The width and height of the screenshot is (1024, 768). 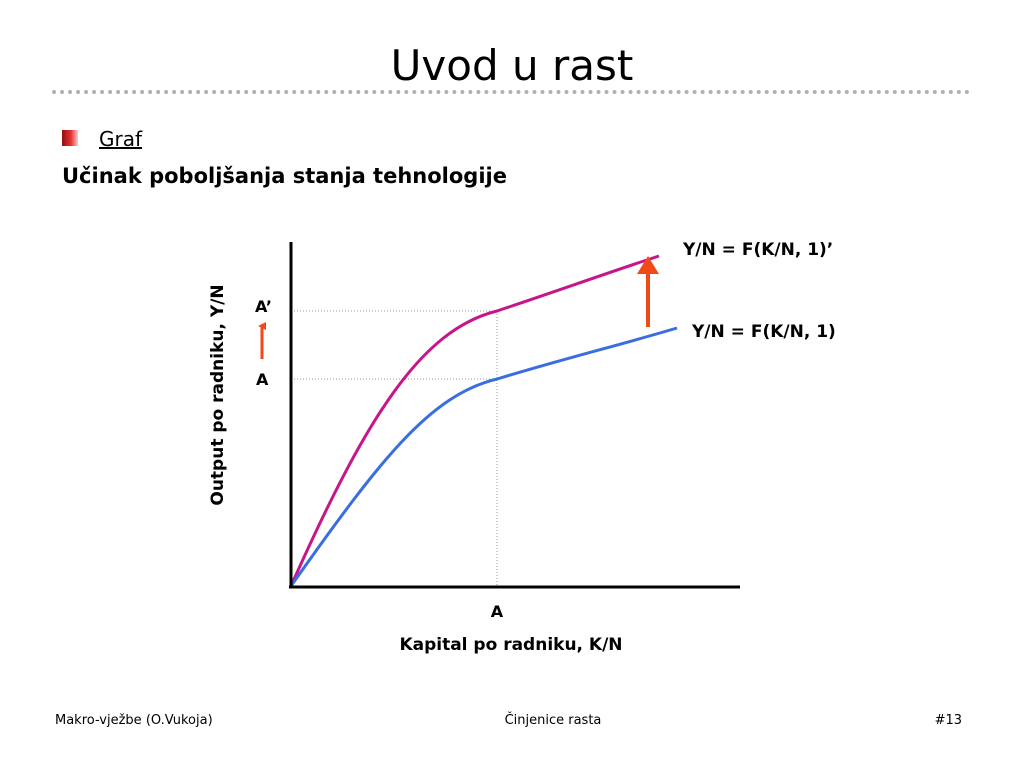 I want to click on bullet-link-graf: Graf, so click(x=121, y=139).